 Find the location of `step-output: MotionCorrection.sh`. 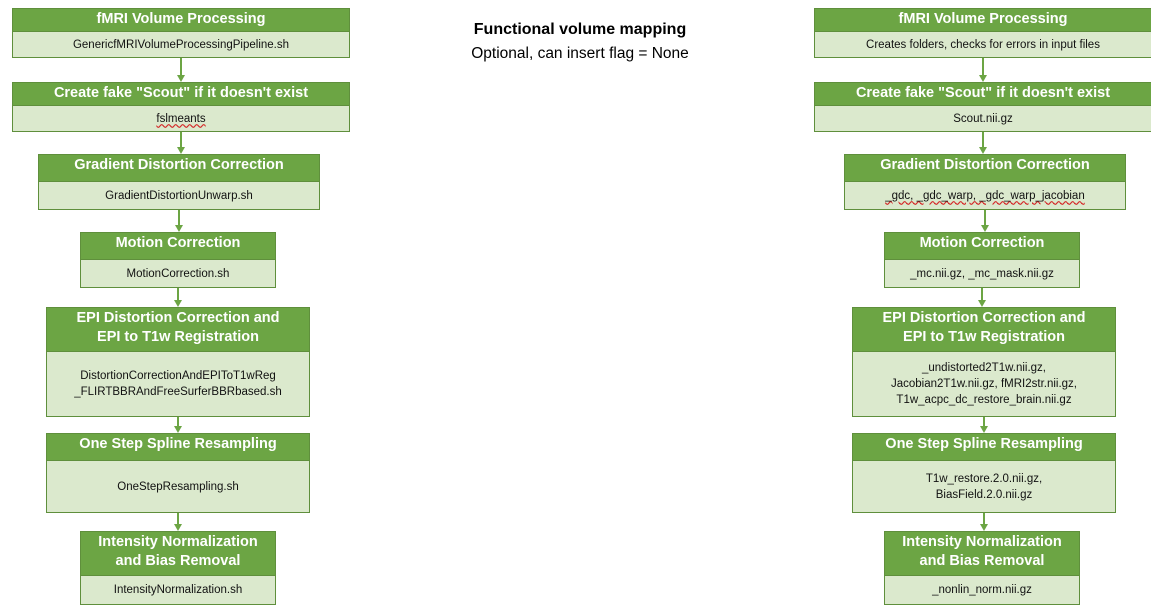

step-output: MotionCorrection.sh is located at coordinates (178, 273).